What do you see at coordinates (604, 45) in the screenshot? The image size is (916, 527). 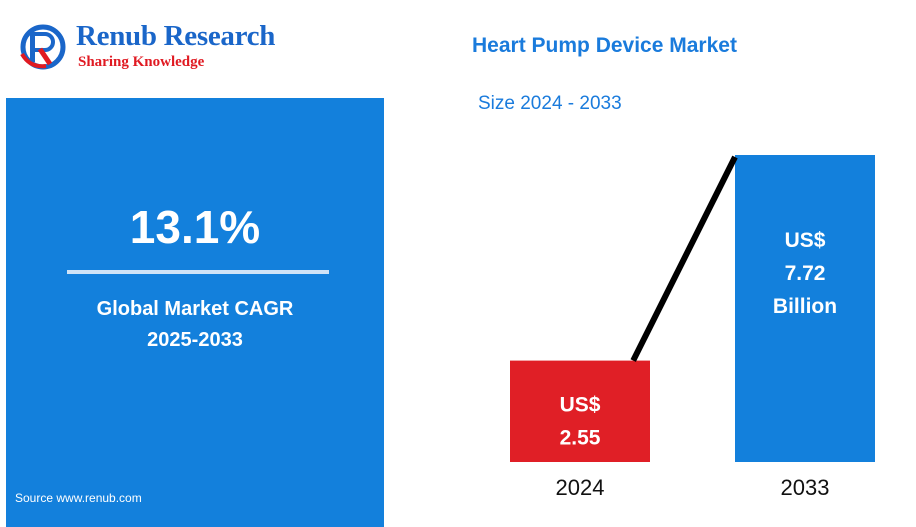 I see `chart-title: Heart Pump Device Market` at bounding box center [604, 45].